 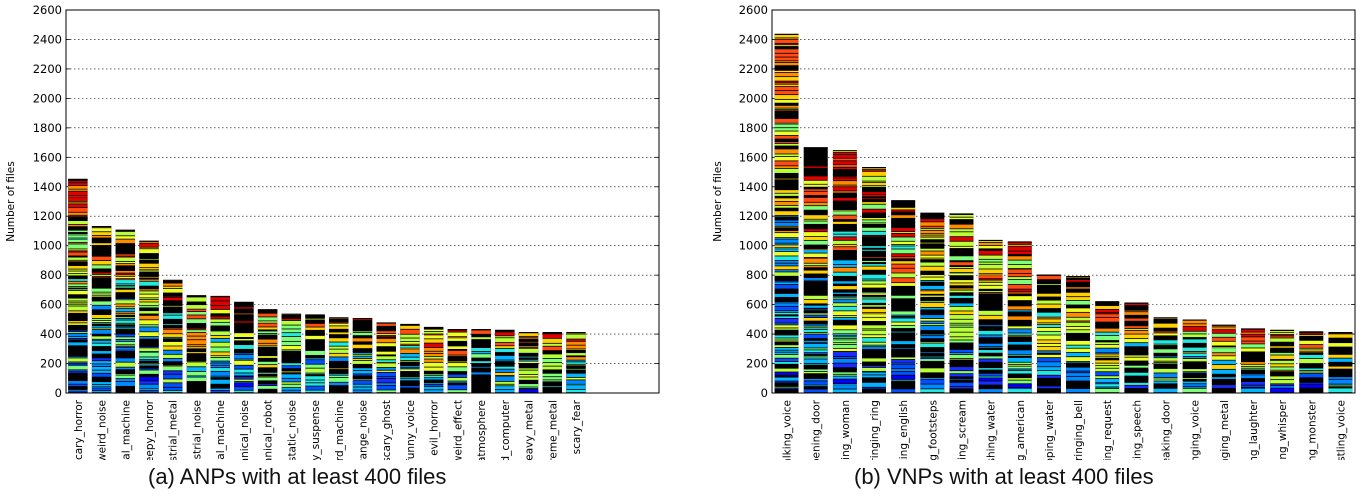 What do you see at coordinates (173, 336) in the screenshot?
I see `bar-industrial-metal` at bounding box center [173, 336].